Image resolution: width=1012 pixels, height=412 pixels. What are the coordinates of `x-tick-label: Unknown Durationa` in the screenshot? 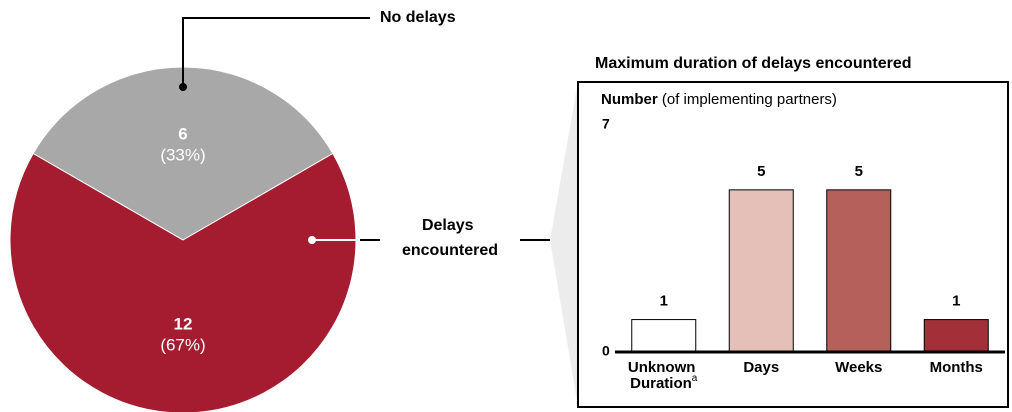 It's located at (664, 375).